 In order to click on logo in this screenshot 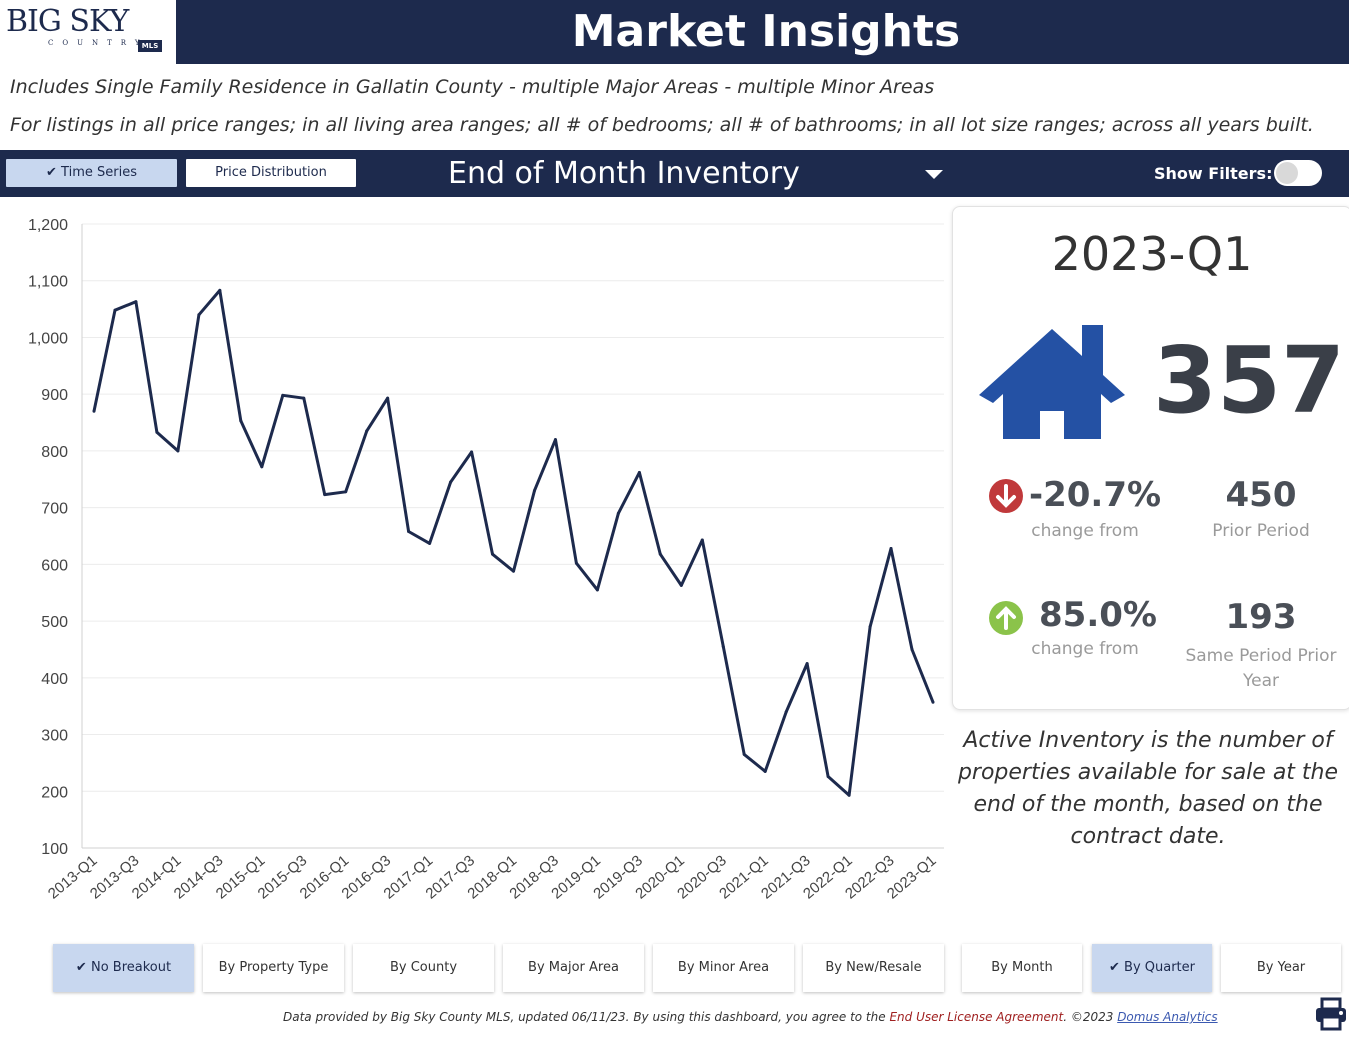, I will do `click(88, 32)`.